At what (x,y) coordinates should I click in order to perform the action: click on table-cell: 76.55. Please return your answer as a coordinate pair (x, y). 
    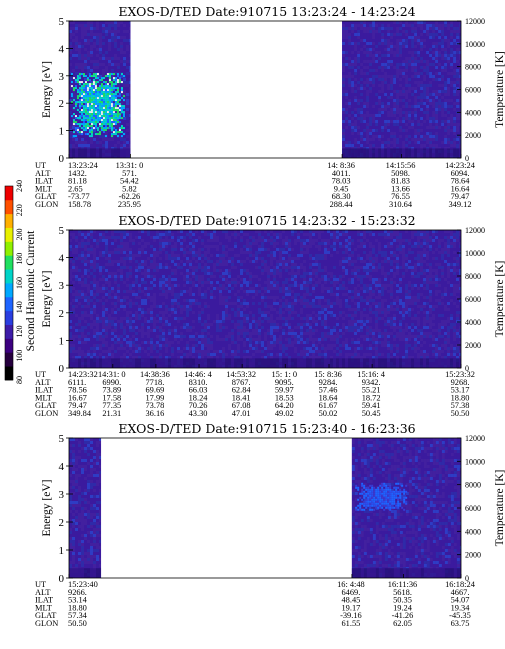
    Looking at the image, I should click on (400, 196).